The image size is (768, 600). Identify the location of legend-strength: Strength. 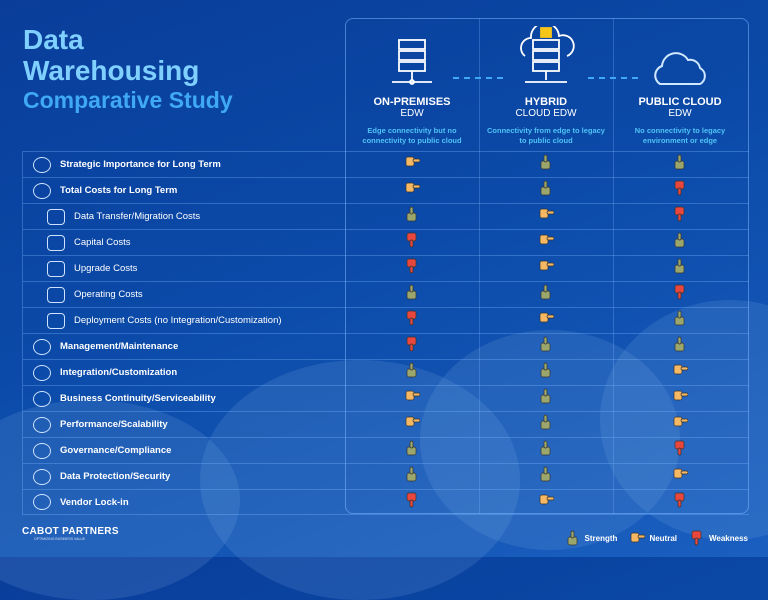
(591, 538).